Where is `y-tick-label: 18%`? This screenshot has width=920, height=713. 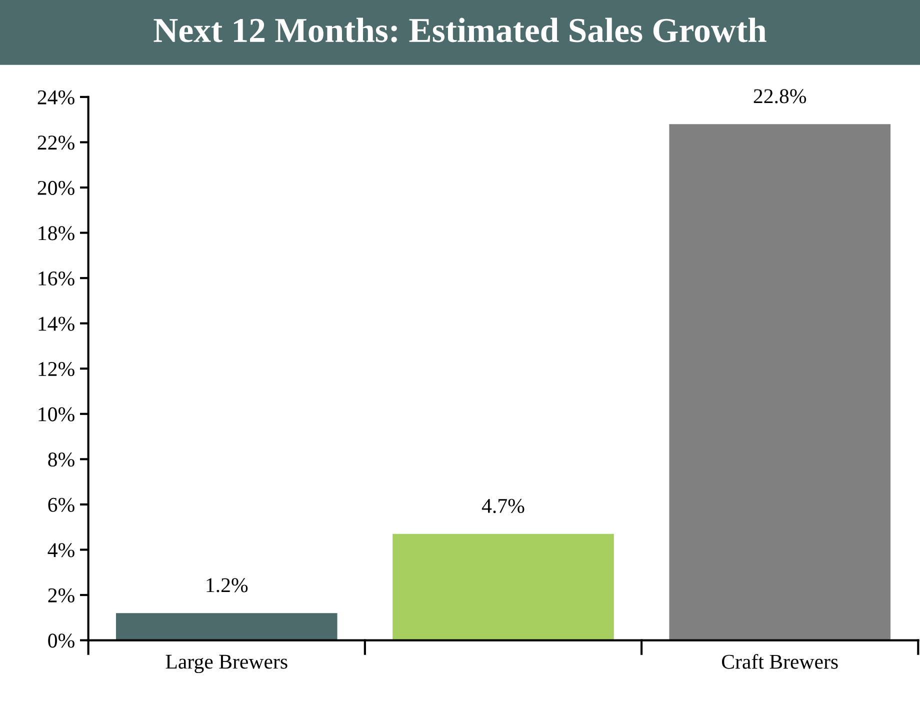 y-tick-label: 18% is located at coordinates (56, 233).